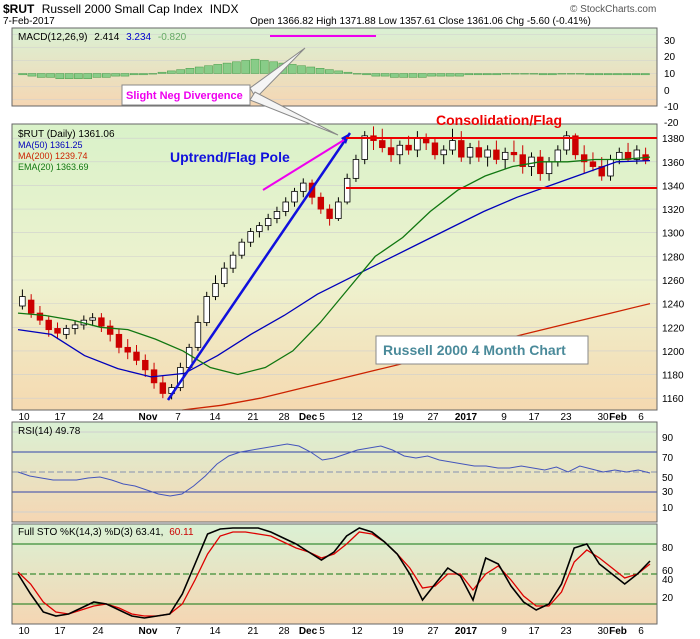  What do you see at coordinates (668, 458) in the screenshot?
I see `rsi-tick: 70` at bounding box center [668, 458].